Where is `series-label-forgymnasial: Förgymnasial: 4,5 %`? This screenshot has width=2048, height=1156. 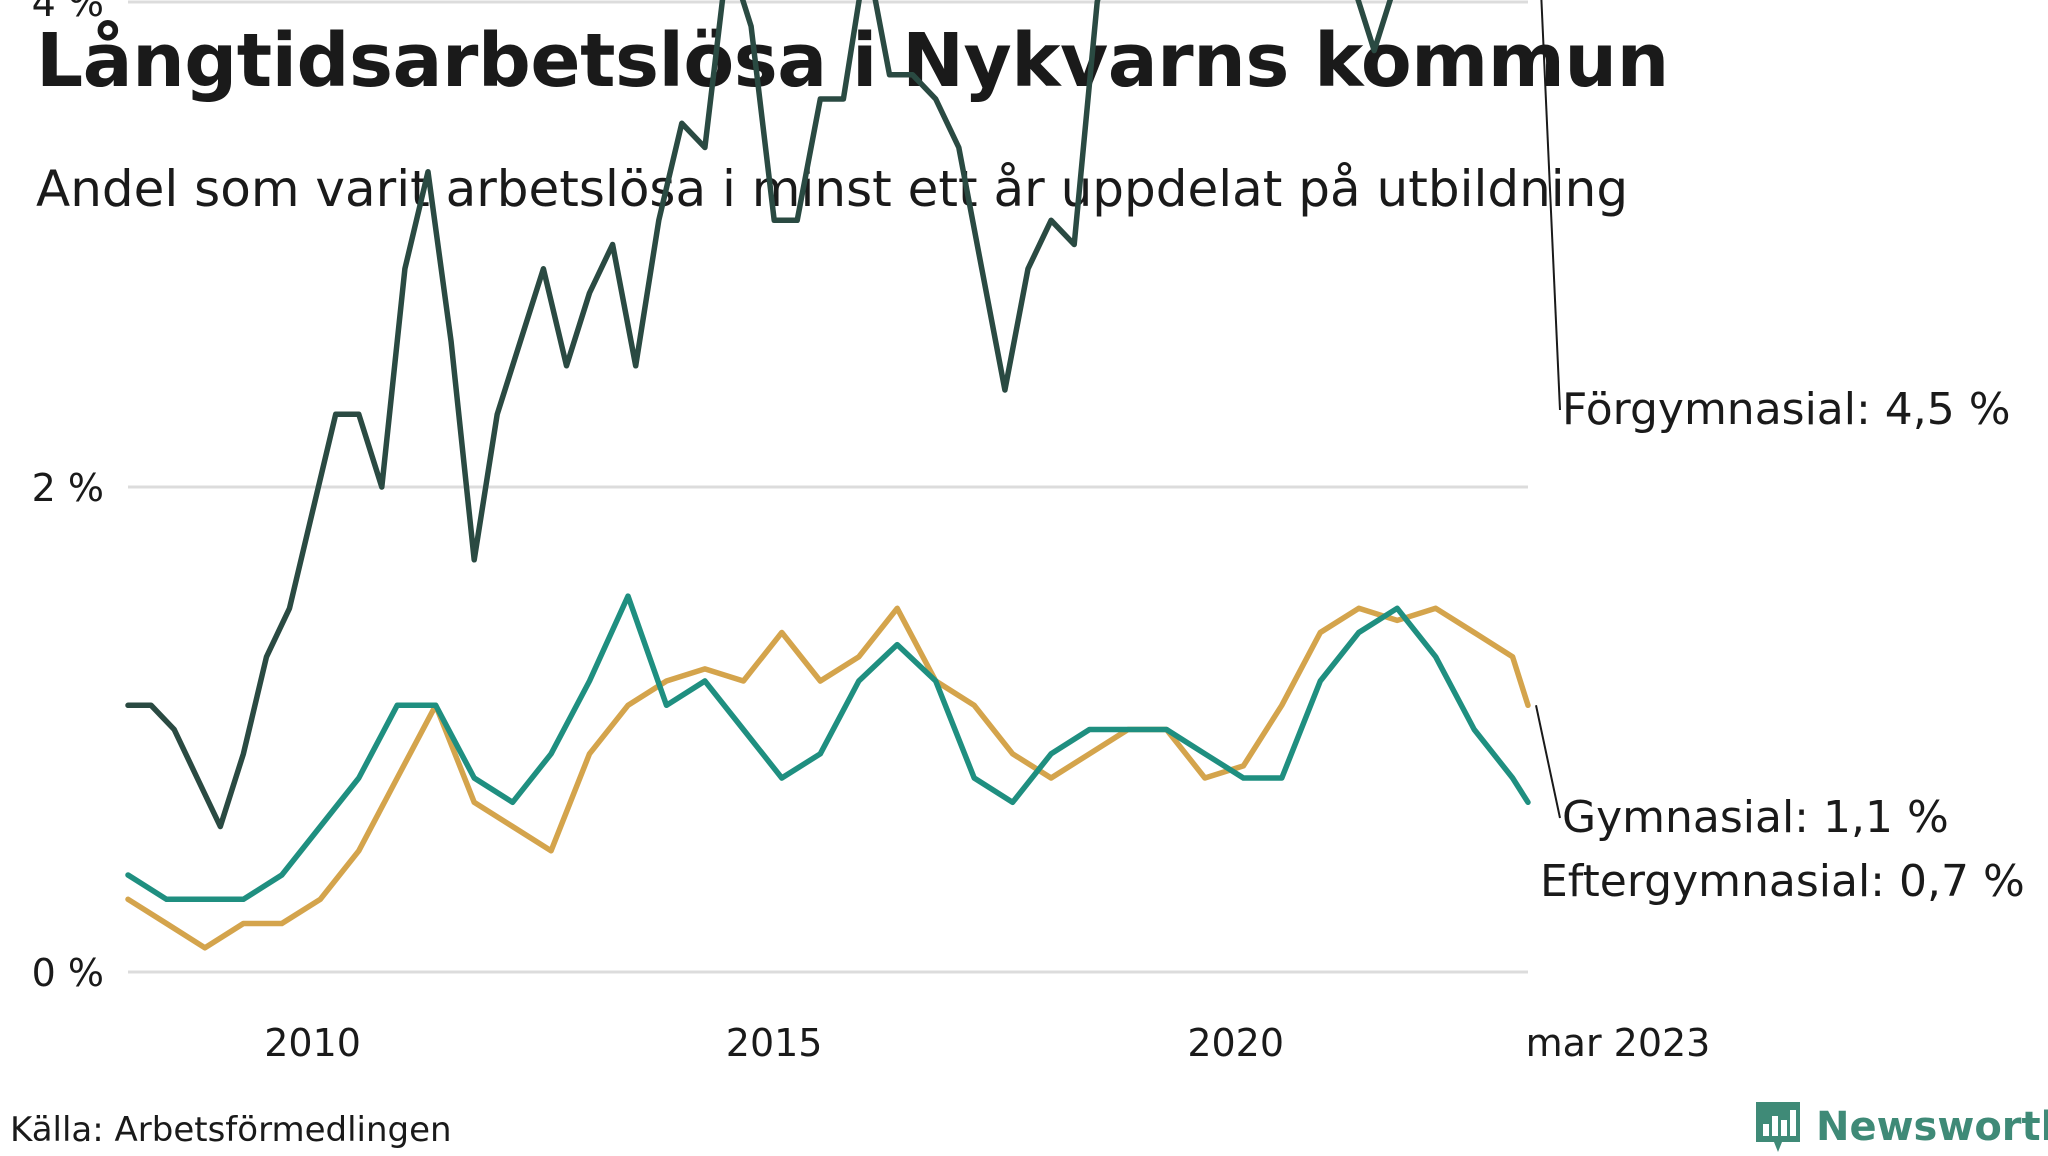
series-label-forgymnasial: Förgymnasial: 4,5 % is located at coordinates (1786, 409).